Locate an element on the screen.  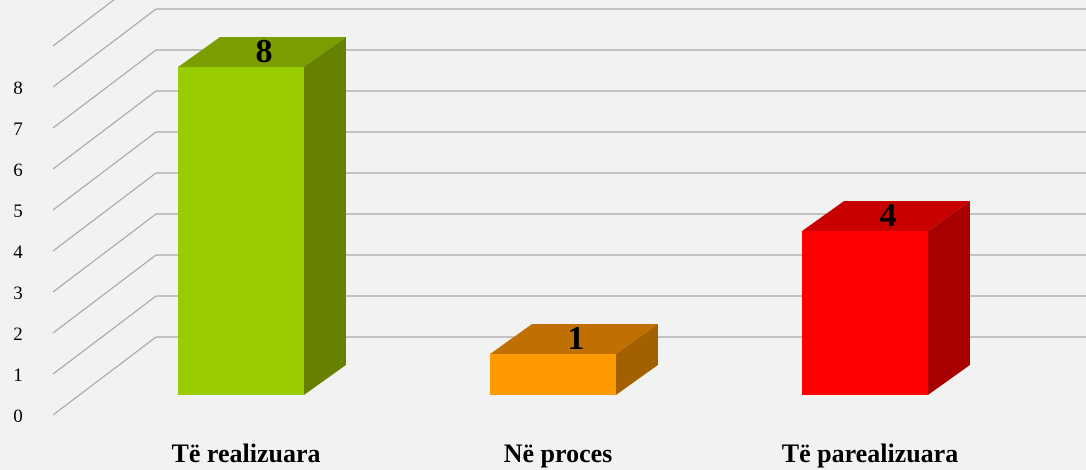
y-tick-label: 6 is located at coordinates (18, 170).